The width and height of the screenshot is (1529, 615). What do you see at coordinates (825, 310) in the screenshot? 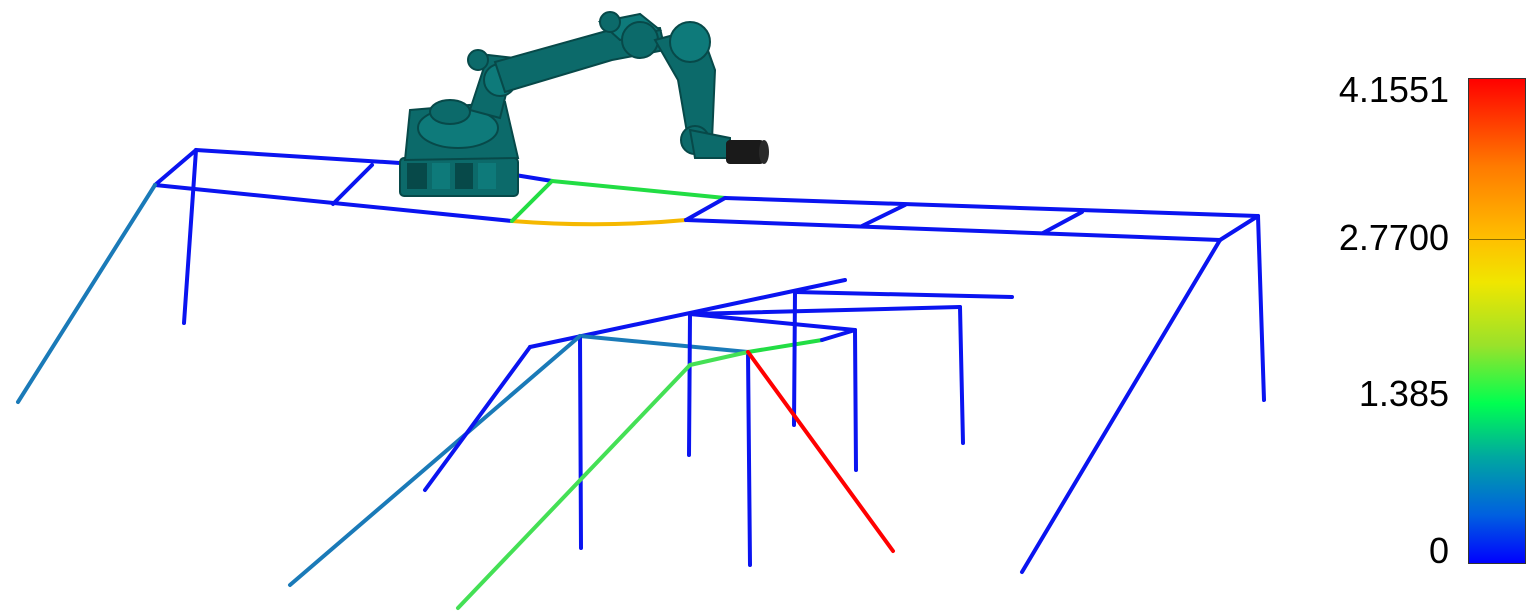
I see `front-frame-mid-rail` at bounding box center [825, 310].